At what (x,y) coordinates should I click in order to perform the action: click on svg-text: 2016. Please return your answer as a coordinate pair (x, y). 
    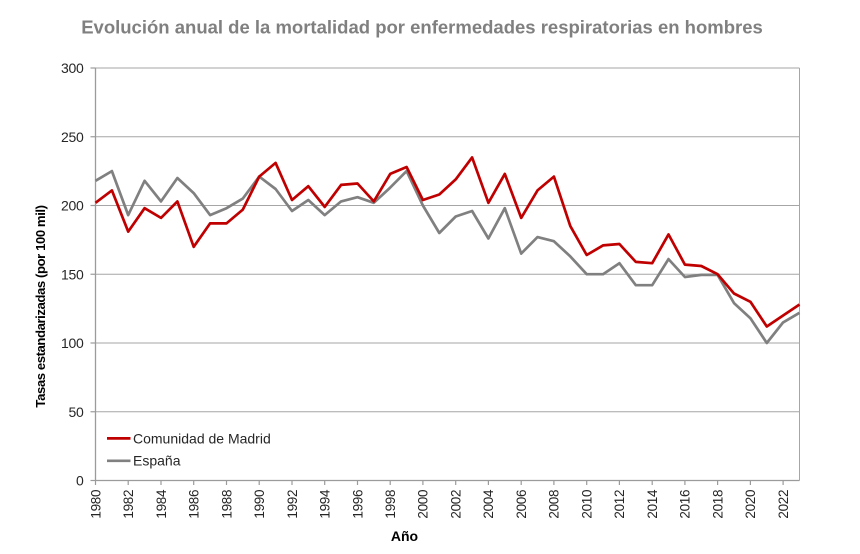
    Looking at the image, I should click on (685, 504).